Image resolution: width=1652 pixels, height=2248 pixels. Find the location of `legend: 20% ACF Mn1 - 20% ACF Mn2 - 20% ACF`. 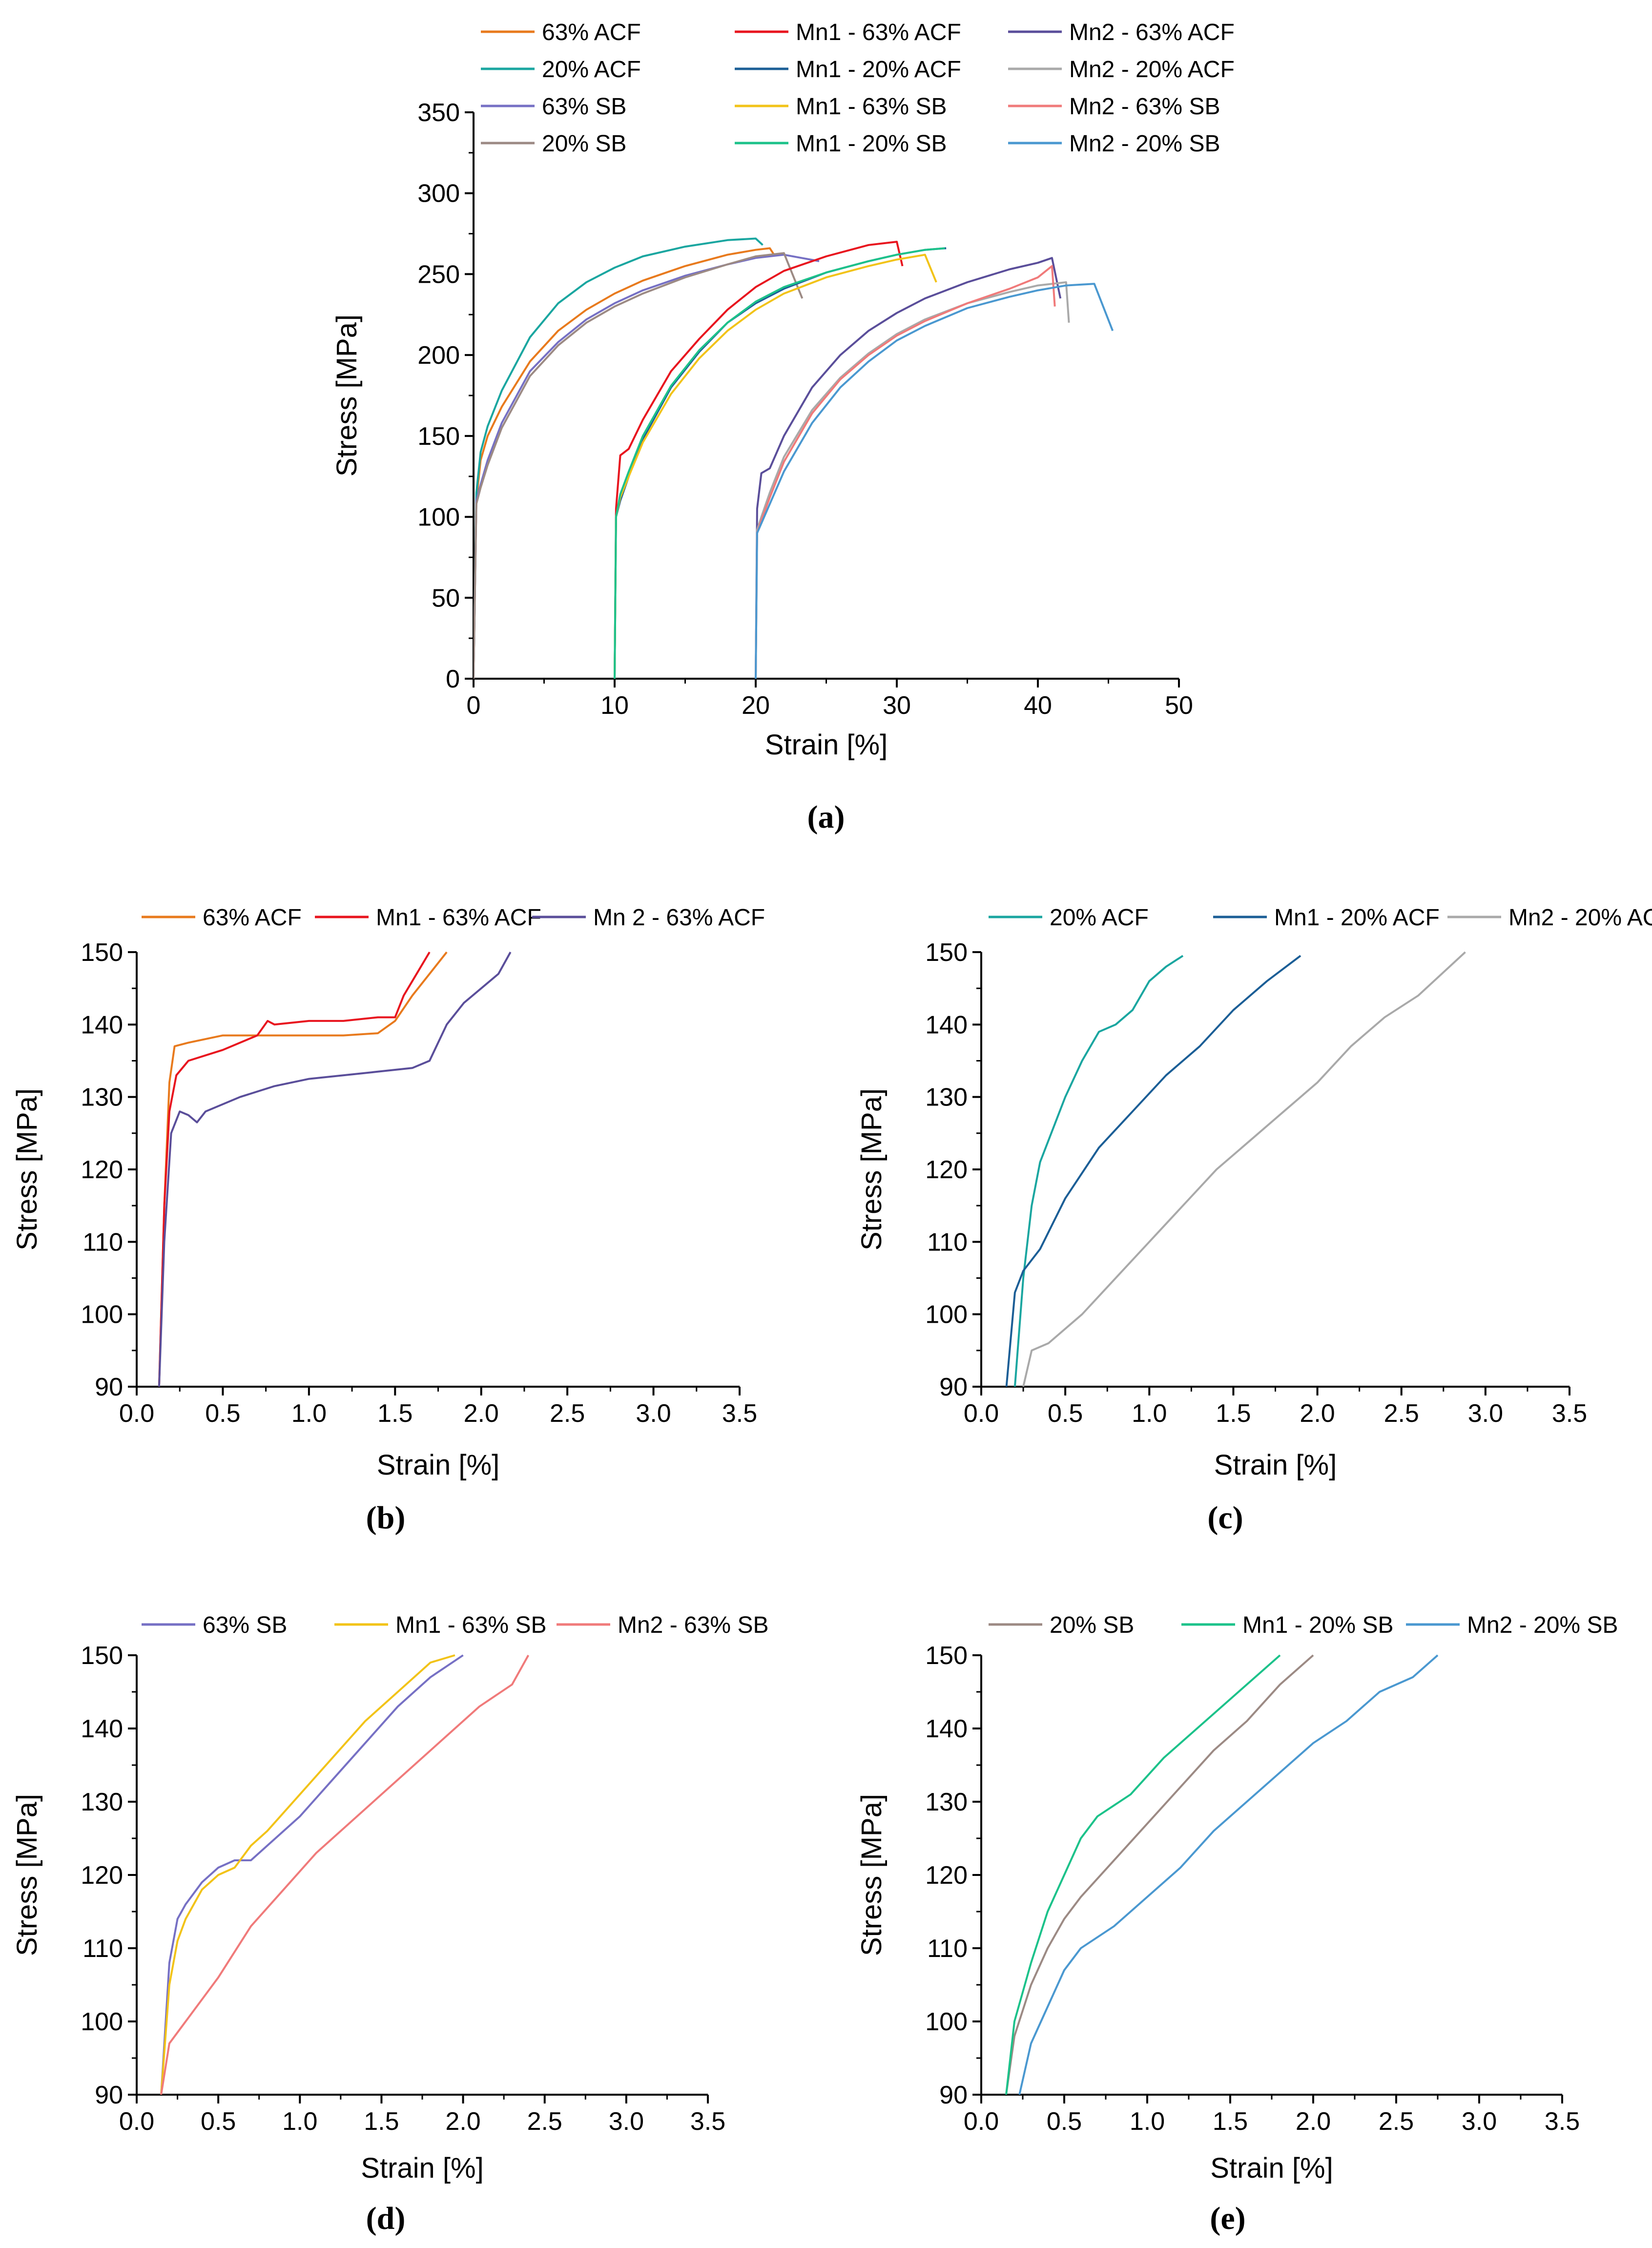

legend: 20% ACF Mn1 - 20% ACF Mn2 - 20% ACF is located at coordinates (1320, 918).